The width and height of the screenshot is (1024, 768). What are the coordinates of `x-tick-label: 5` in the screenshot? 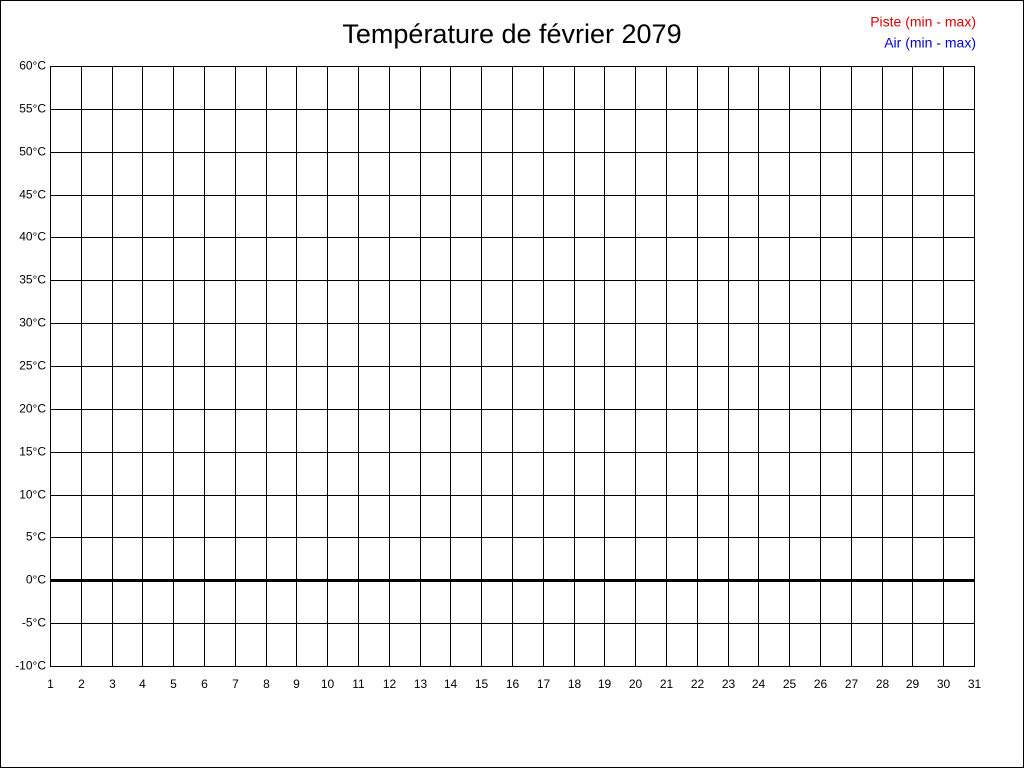 It's located at (173, 684).